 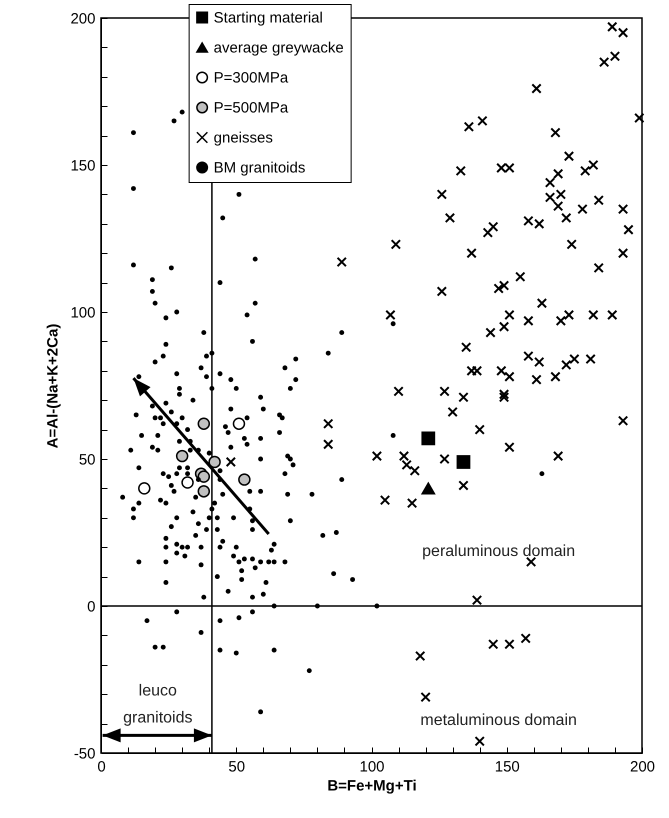 What do you see at coordinates (101, 767) in the screenshot?
I see `x-tick-label: 0` at bounding box center [101, 767].